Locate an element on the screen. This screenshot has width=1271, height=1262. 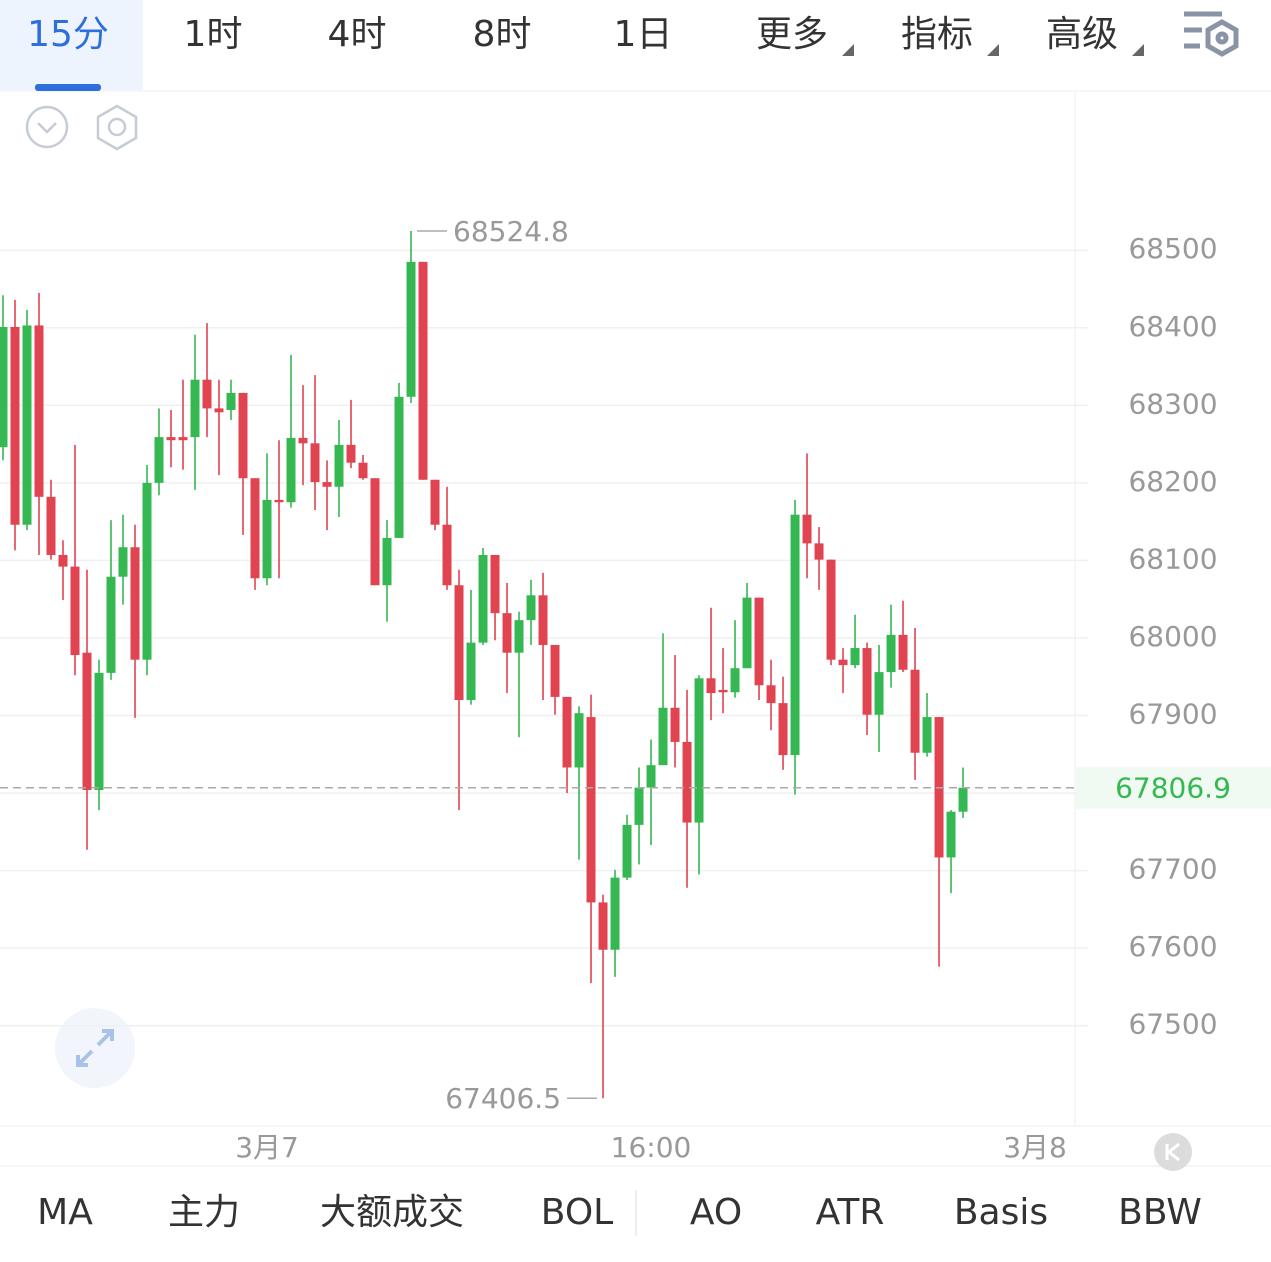
expand-icon is located at coordinates (95, 1048).